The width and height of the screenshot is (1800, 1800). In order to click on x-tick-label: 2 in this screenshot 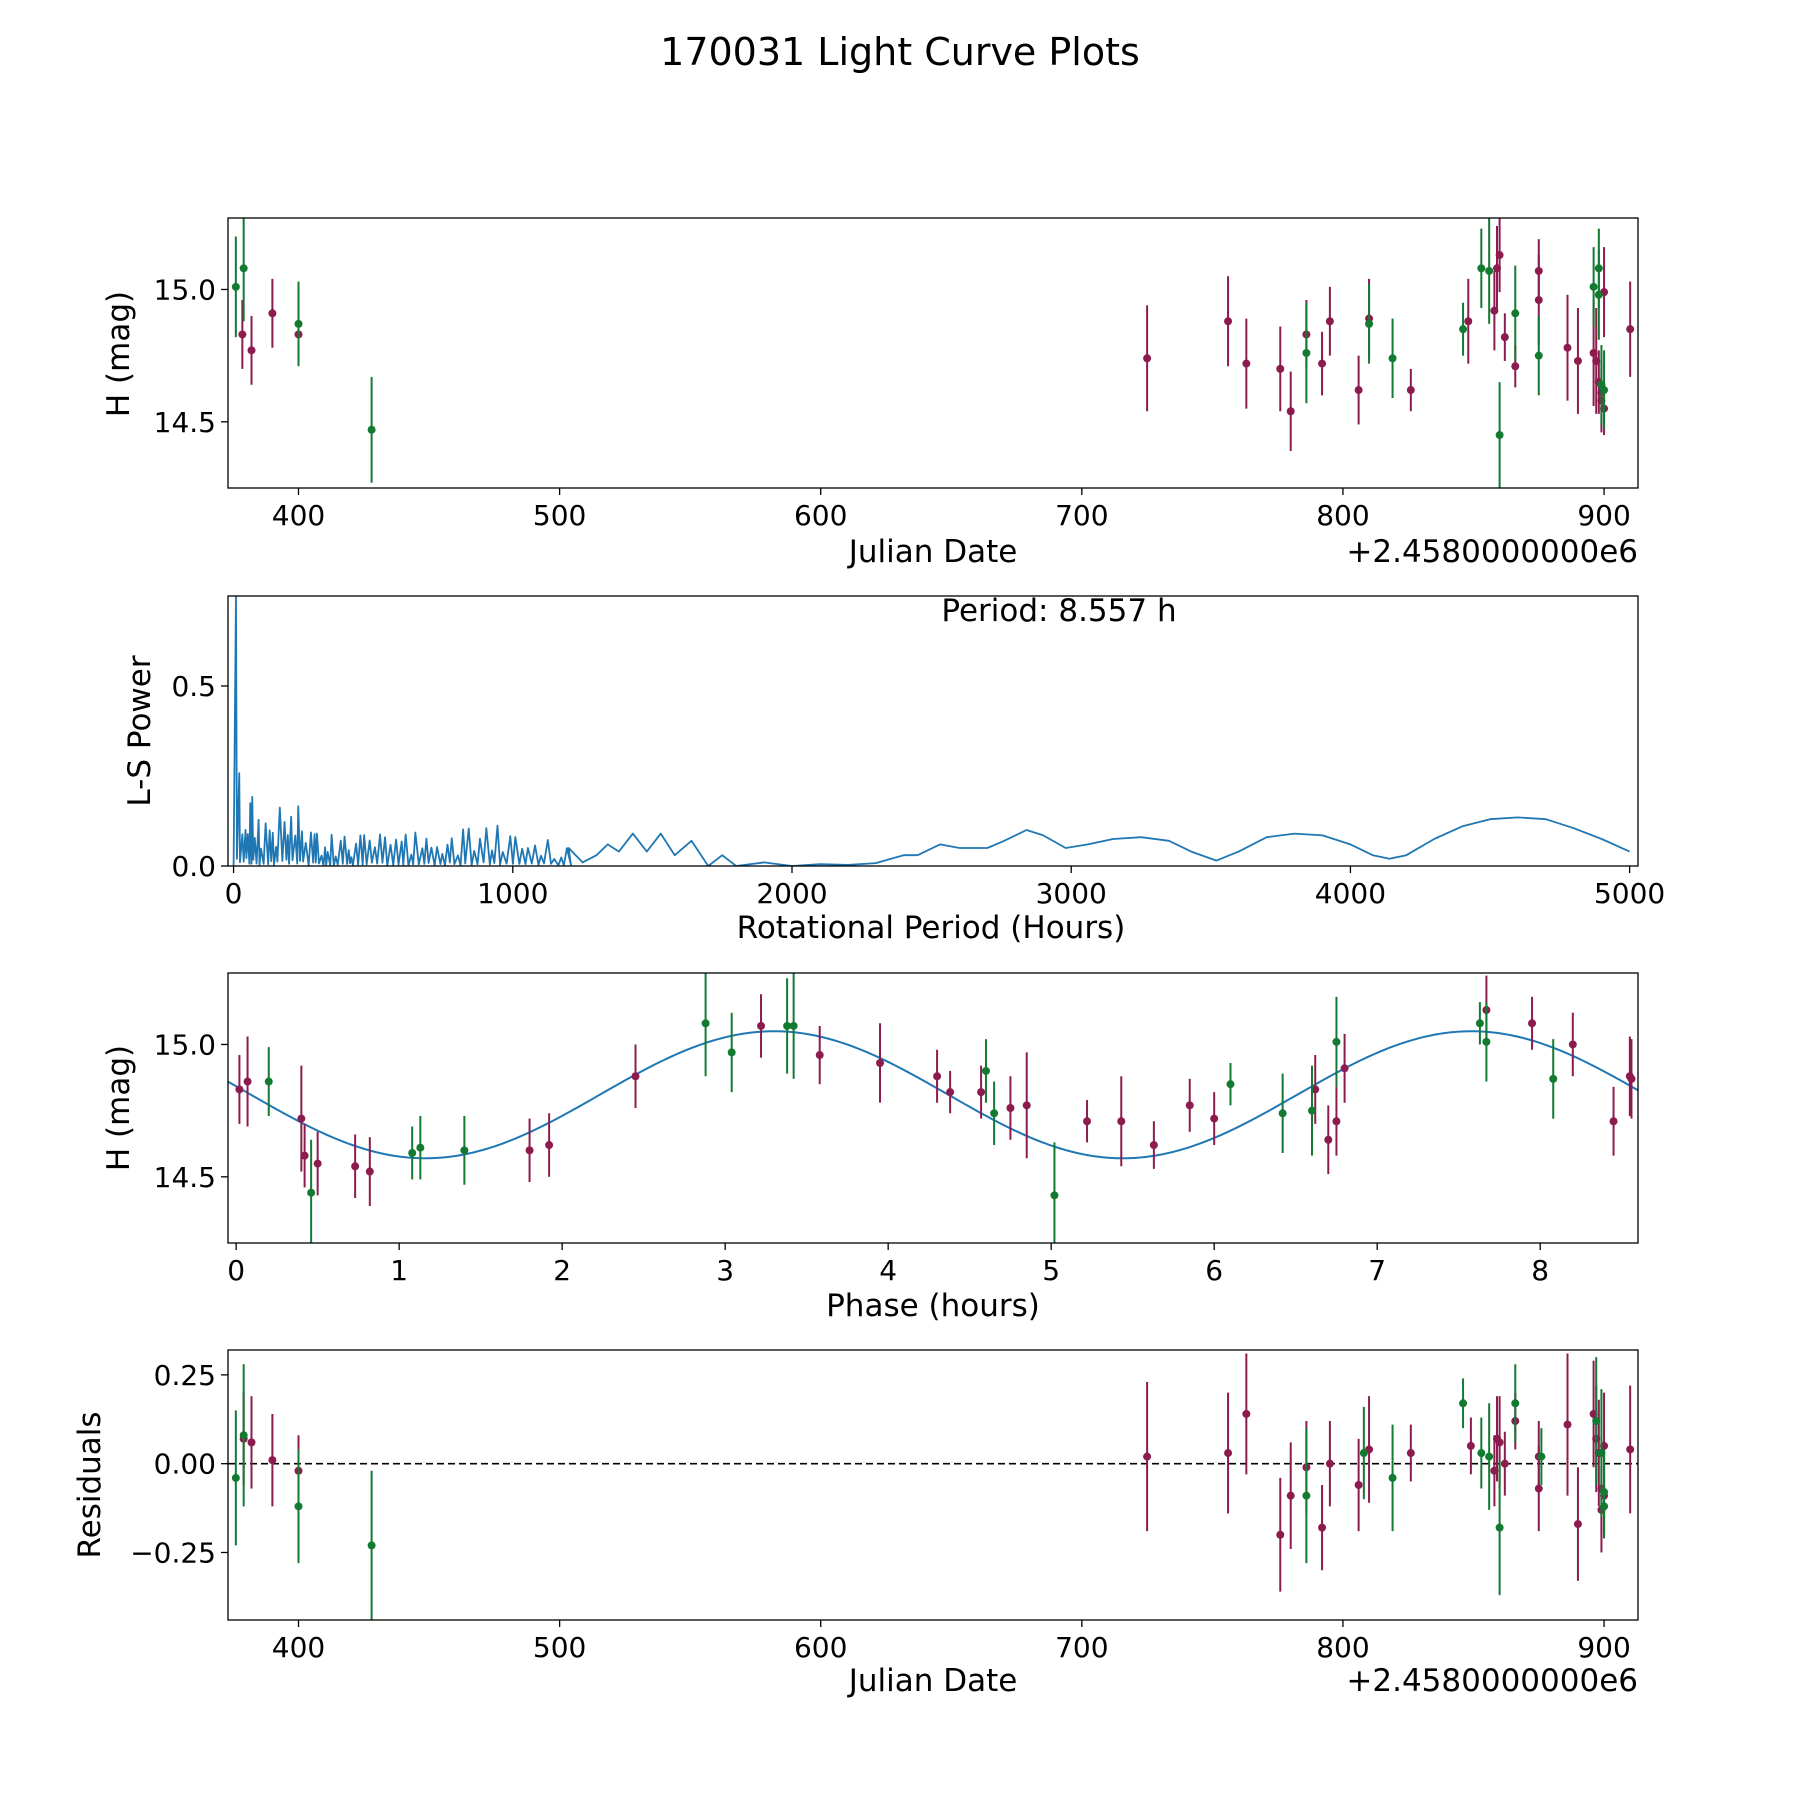, I will do `click(562, 1270)`.